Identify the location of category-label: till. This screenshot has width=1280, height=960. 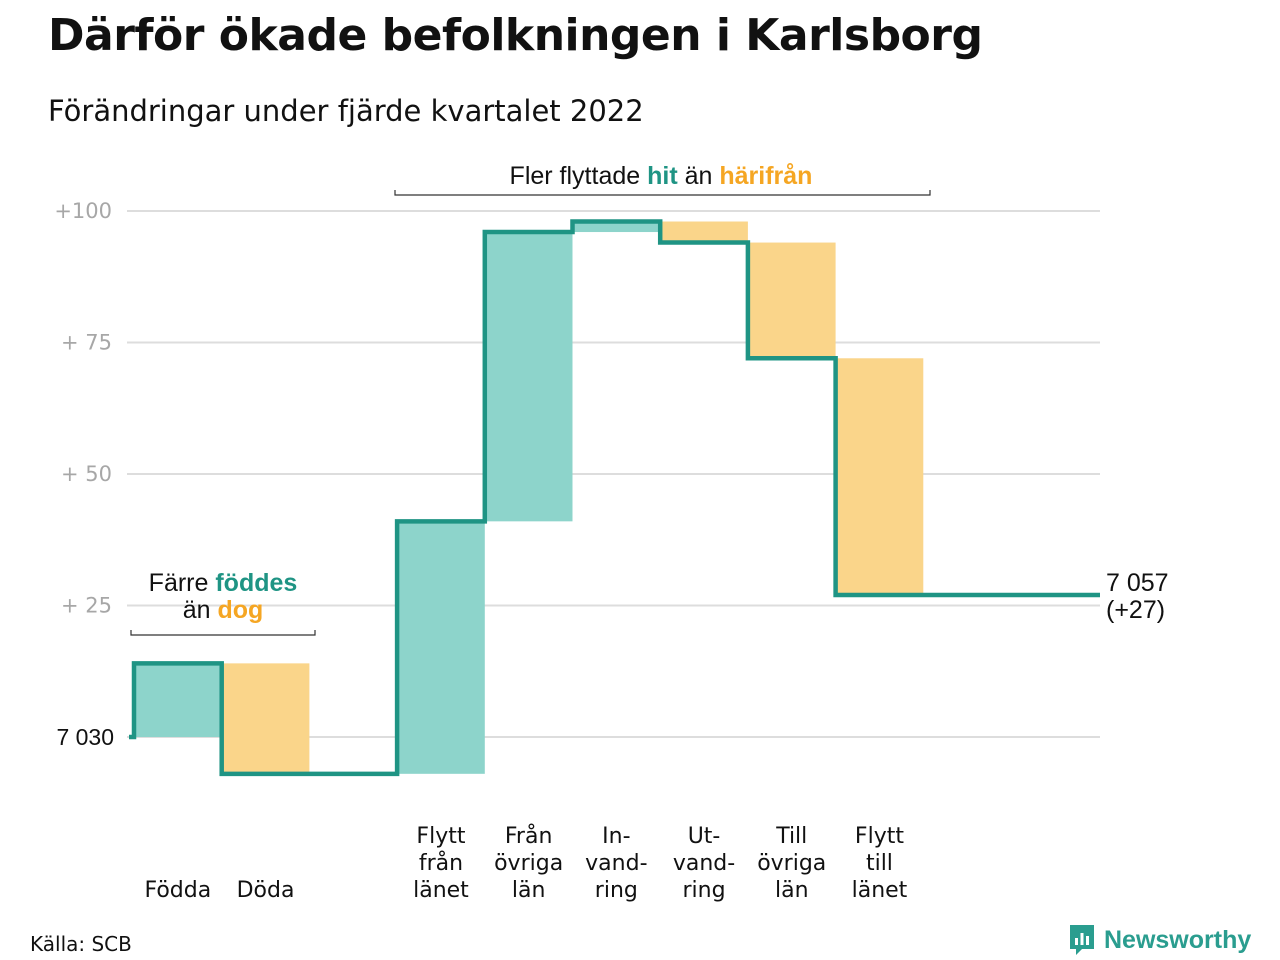
(879, 863).